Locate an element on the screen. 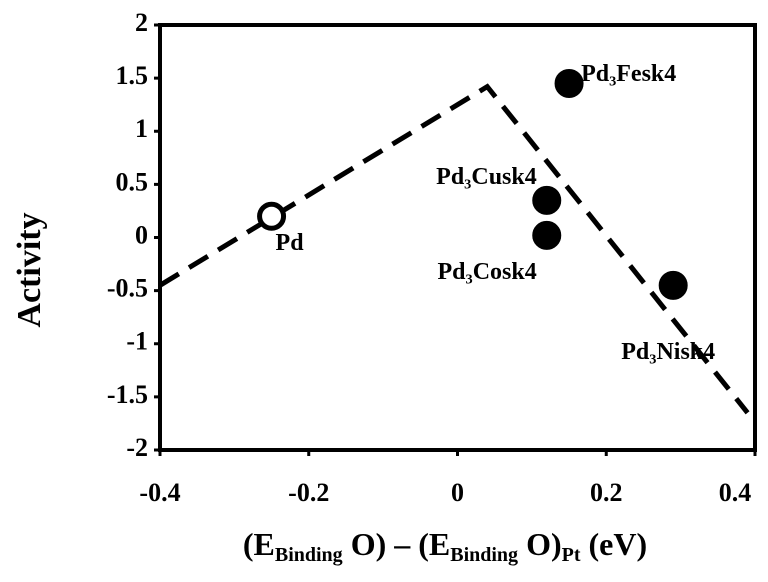 This screenshot has width=768, height=582. point-label: Pd₃Fesk4 is located at coordinates (628, 74).